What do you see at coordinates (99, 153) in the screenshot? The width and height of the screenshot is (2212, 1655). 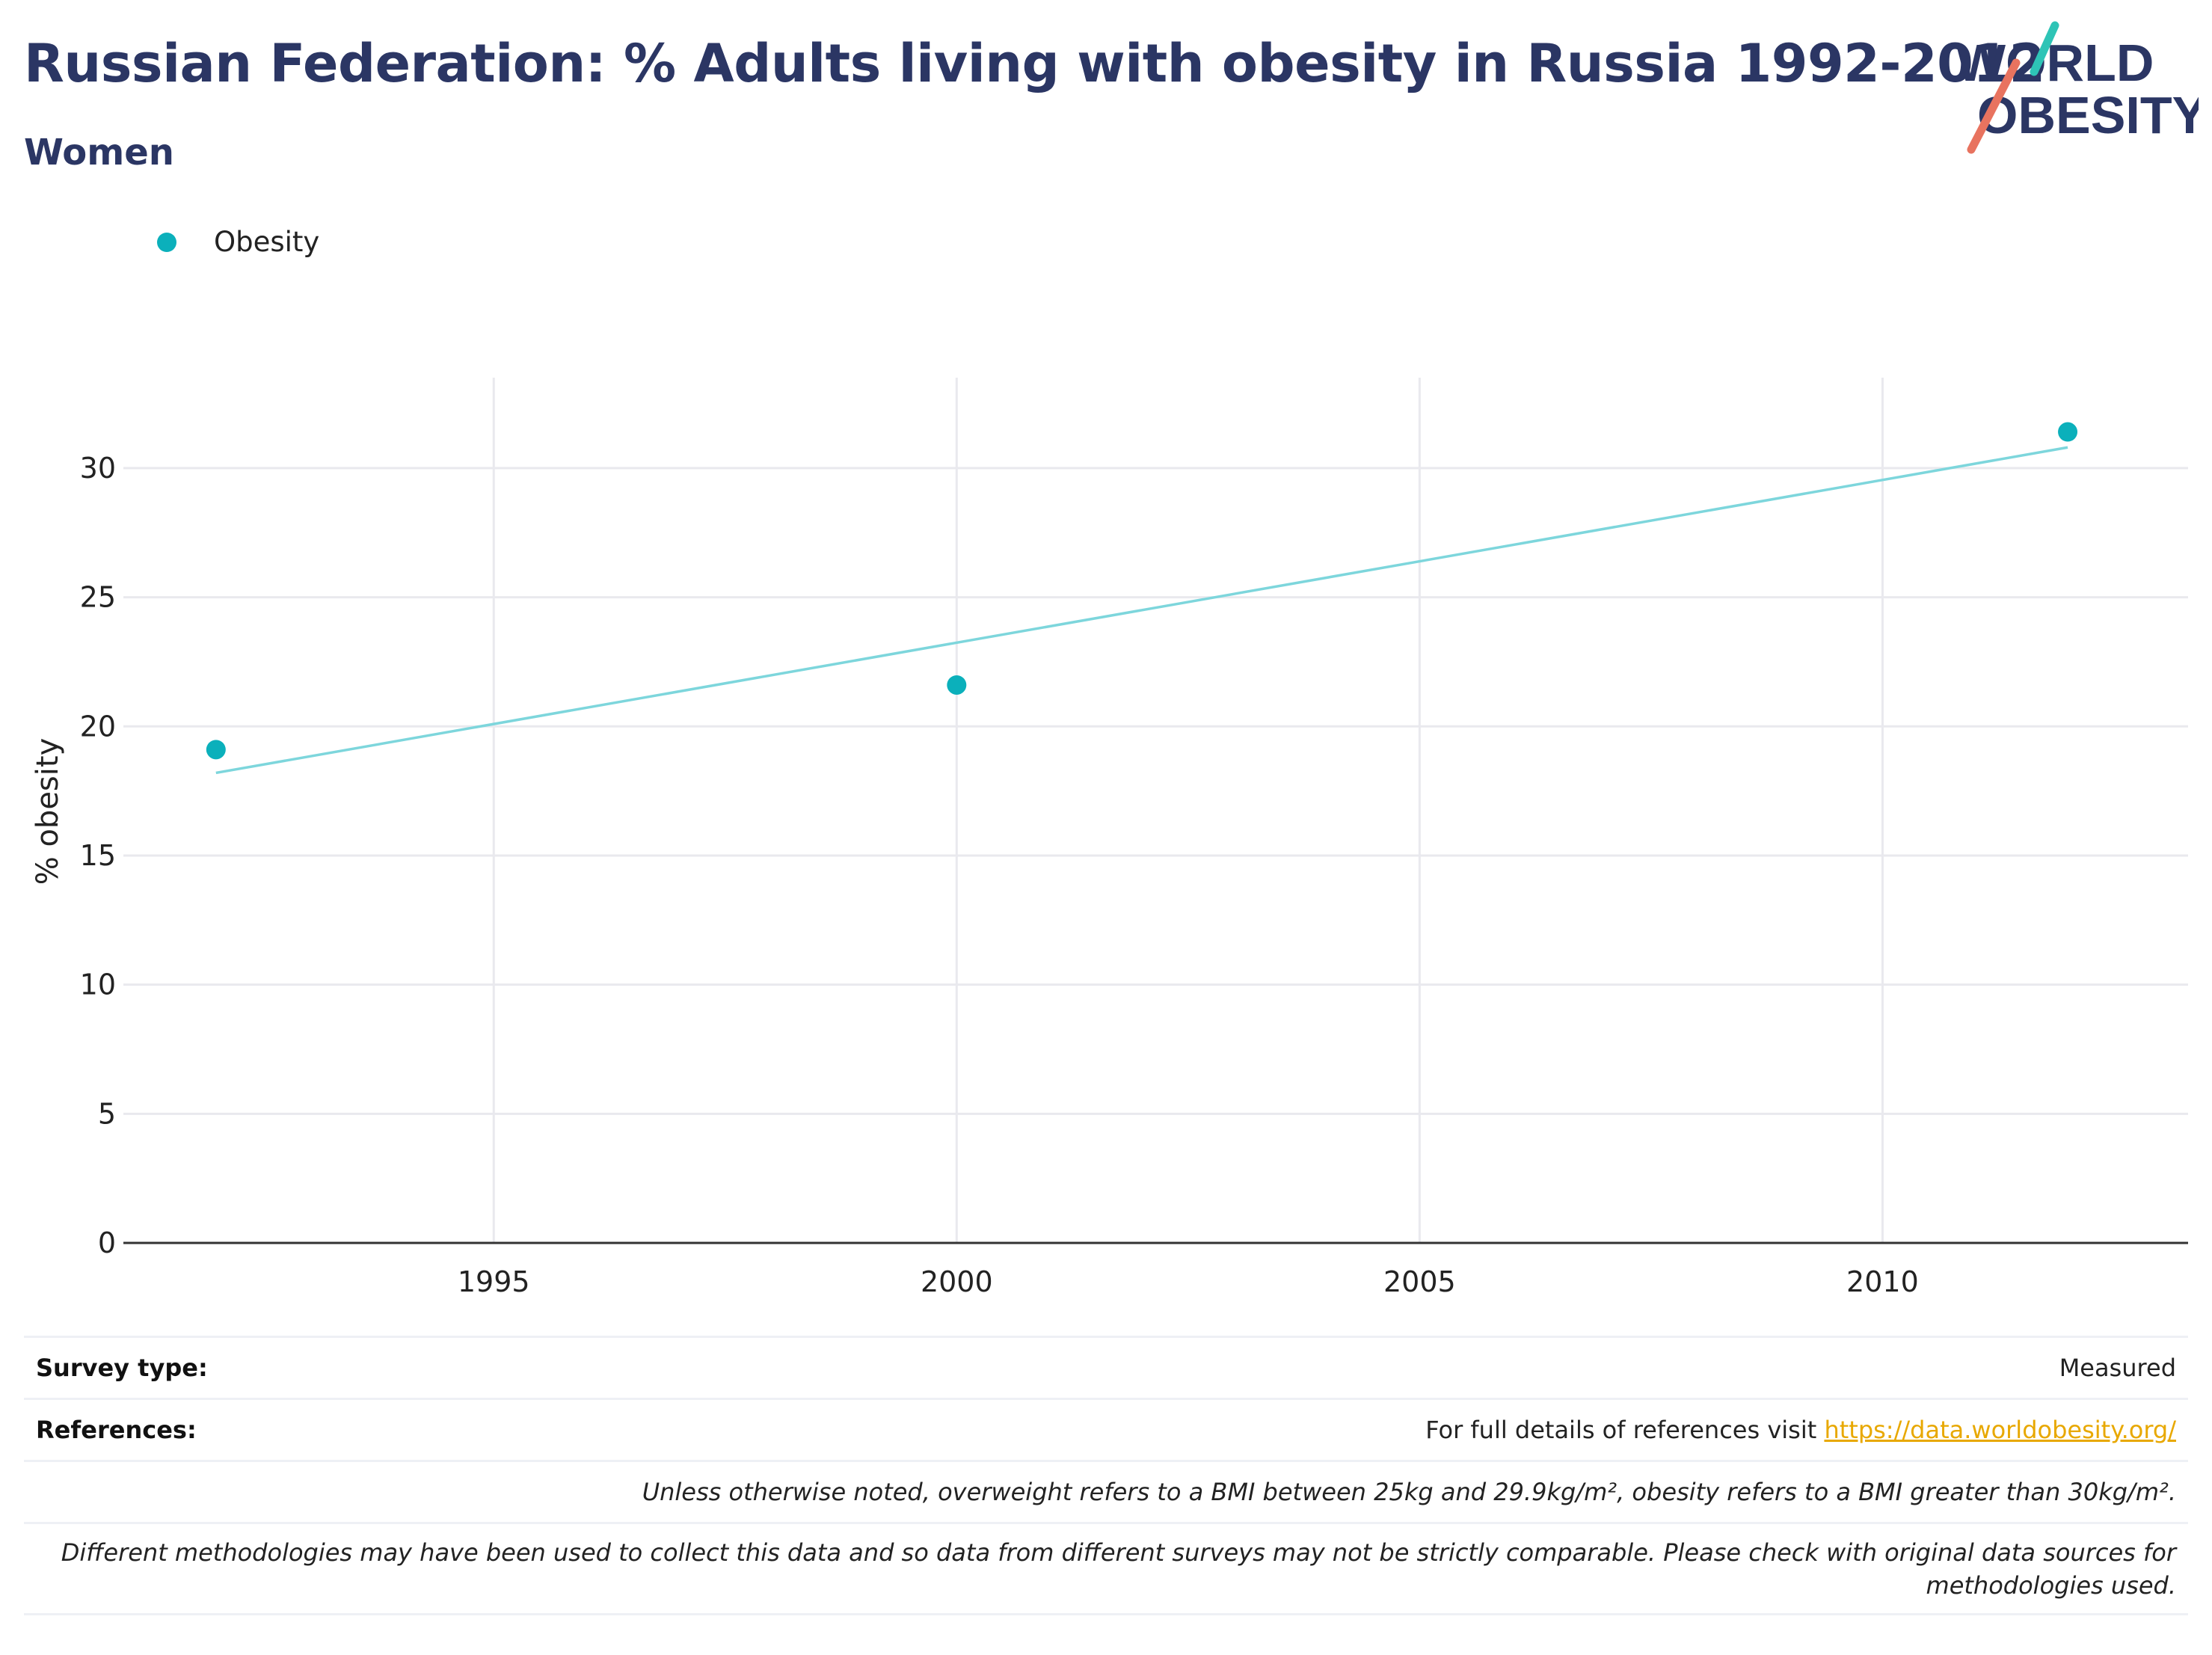 I see `page-subtitle: Women` at bounding box center [99, 153].